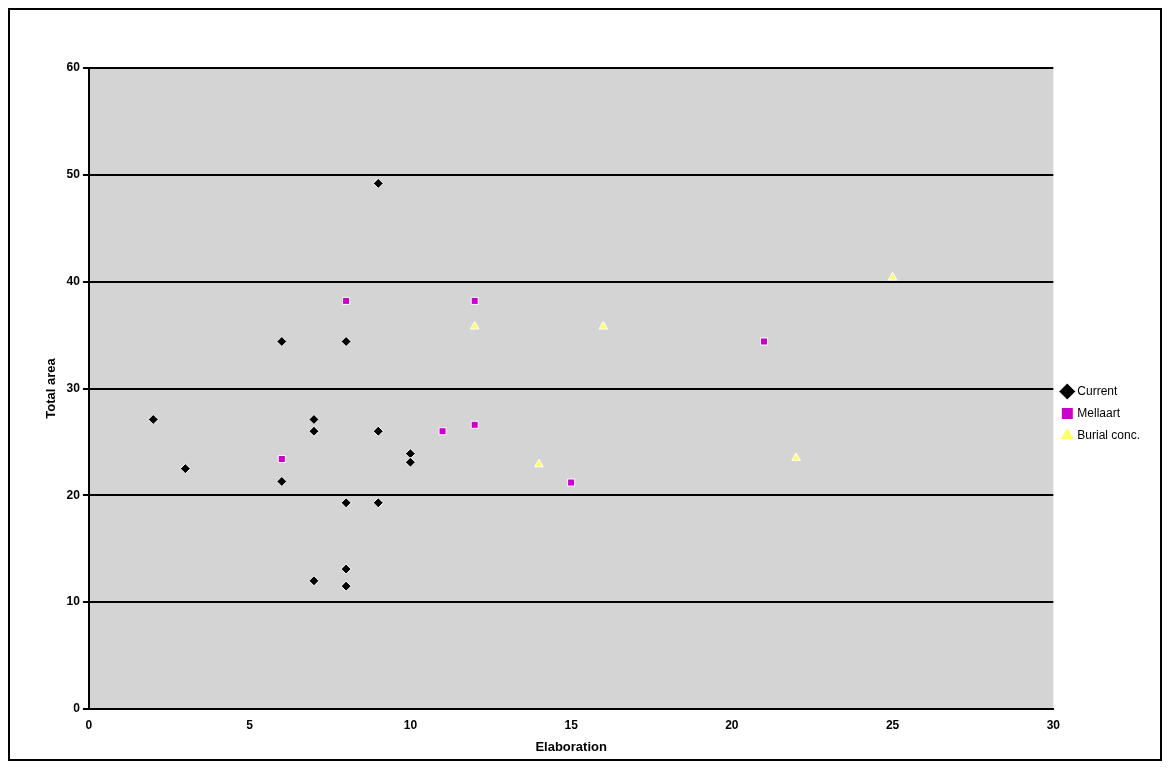 The width and height of the screenshot is (1172, 769). I want to click on x-tick-label: 10, so click(410, 724).